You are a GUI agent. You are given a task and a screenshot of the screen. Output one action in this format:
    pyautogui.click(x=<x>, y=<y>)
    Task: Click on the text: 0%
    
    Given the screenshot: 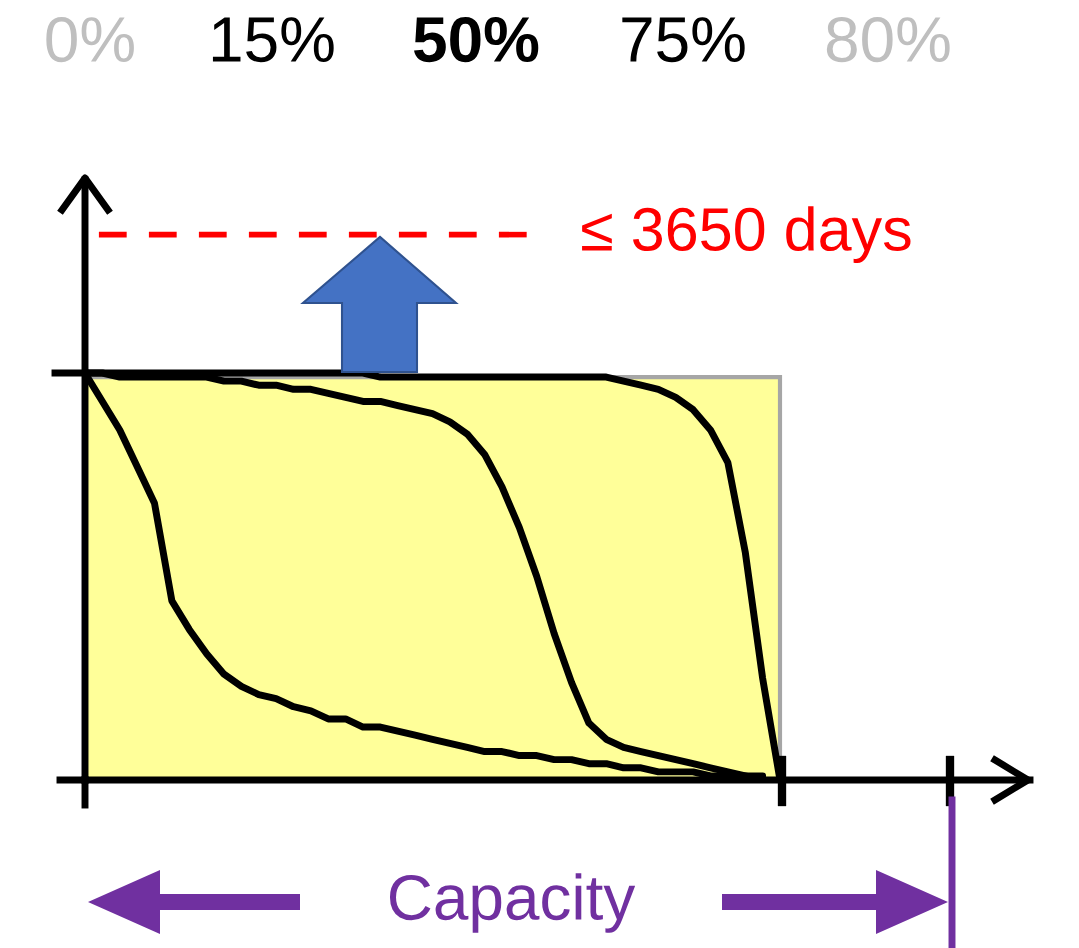 What is the action you would take?
    pyautogui.click(x=90, y=39)
    